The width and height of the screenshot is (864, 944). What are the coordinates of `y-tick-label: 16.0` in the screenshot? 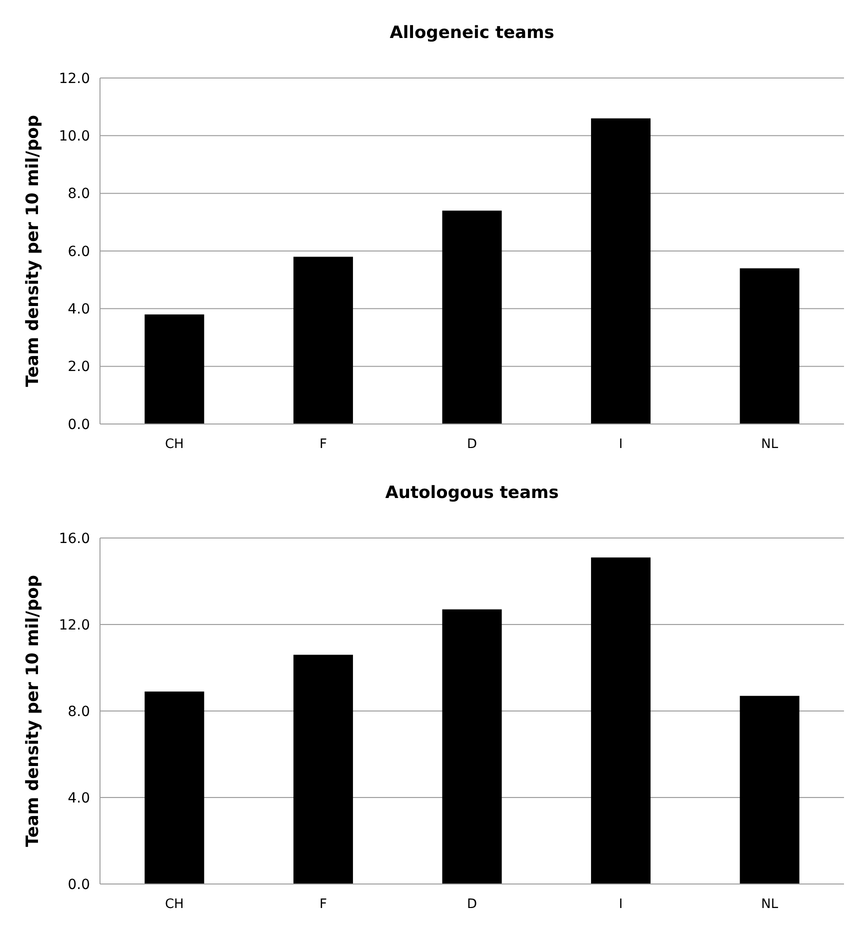 It's located at (74, 538).